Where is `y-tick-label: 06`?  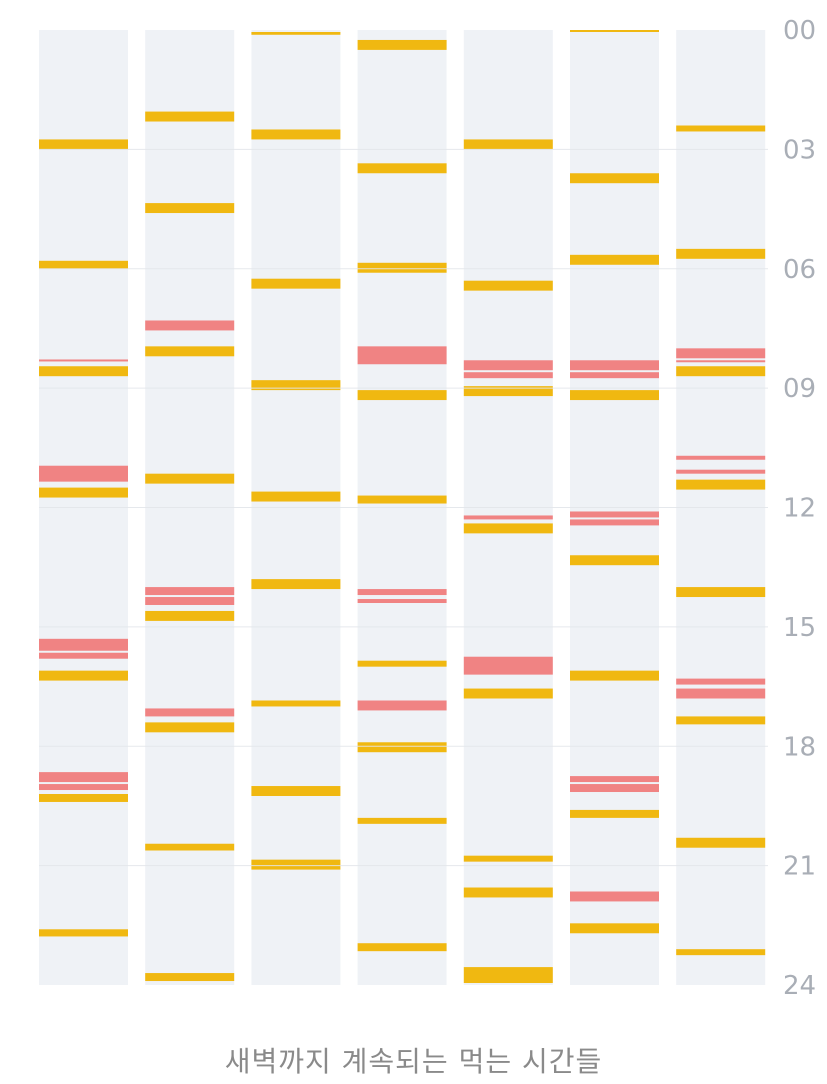
y-tick-label: 06 is located at coordinates (799, 270).